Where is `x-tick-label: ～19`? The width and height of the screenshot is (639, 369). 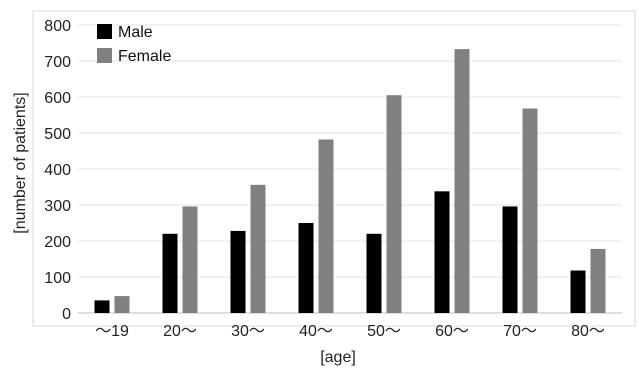
x-tick-label: ～19 is located at coordinates (112, 331).